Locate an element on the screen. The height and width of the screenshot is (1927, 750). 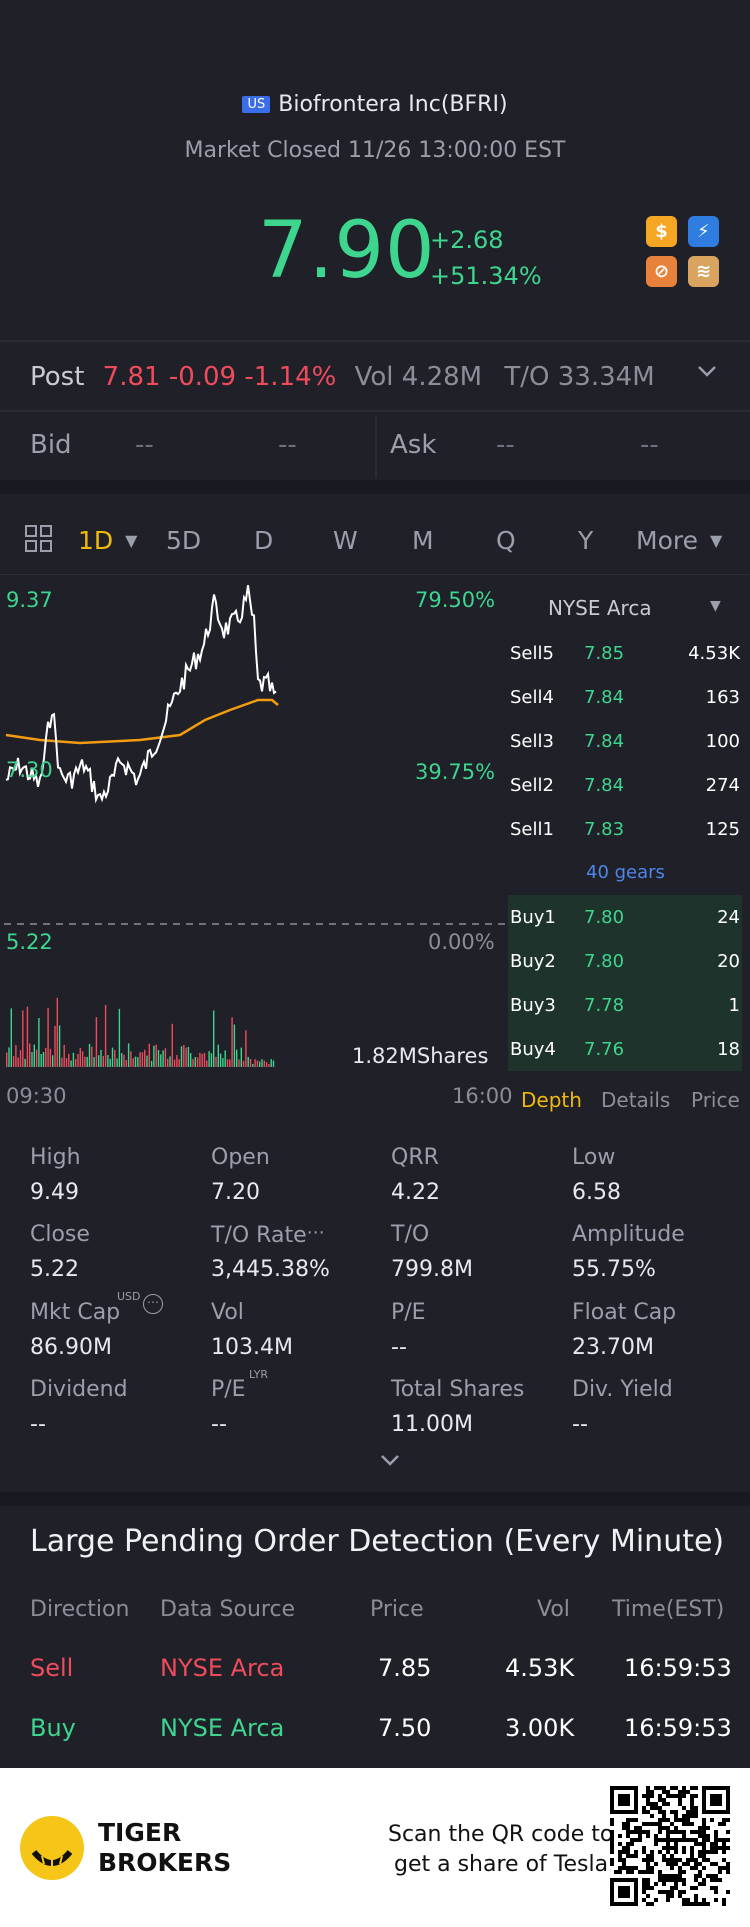
y-axis-high: 9.37 is located at coordinates (29, 600).